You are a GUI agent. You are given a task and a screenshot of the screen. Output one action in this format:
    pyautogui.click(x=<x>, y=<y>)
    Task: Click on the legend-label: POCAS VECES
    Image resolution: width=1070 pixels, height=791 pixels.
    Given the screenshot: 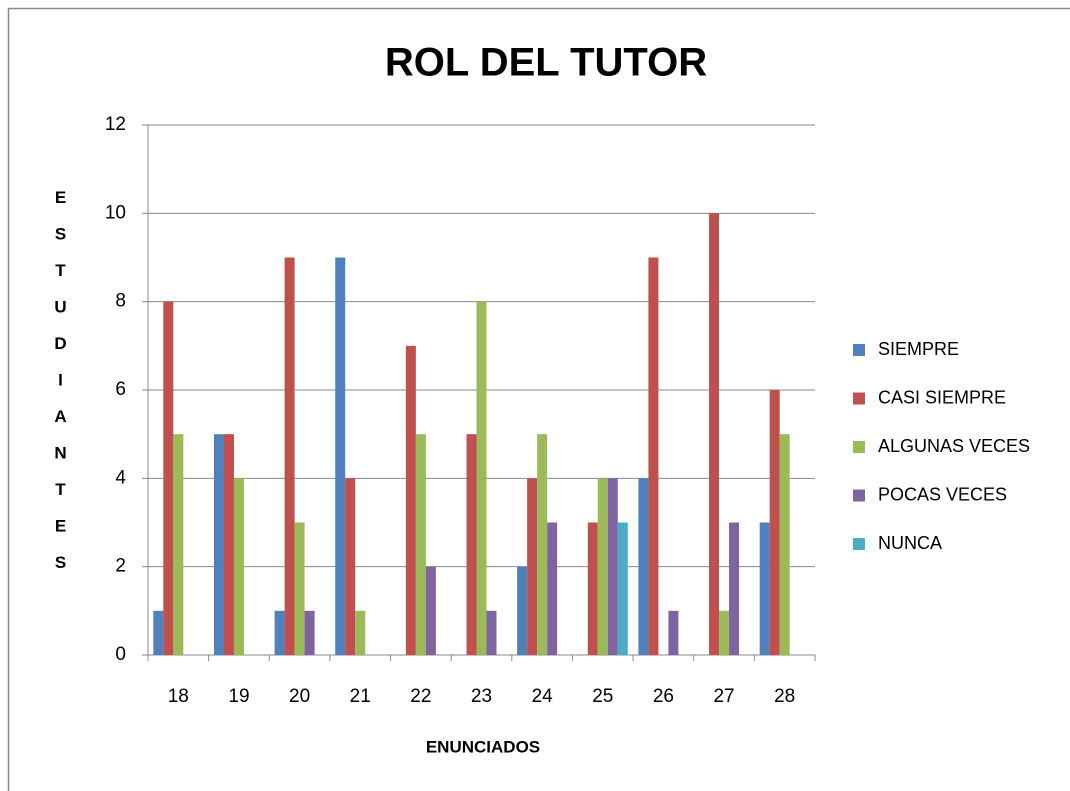 What is the action you would take?
    pyautogui.click(x=942, y=494)
    